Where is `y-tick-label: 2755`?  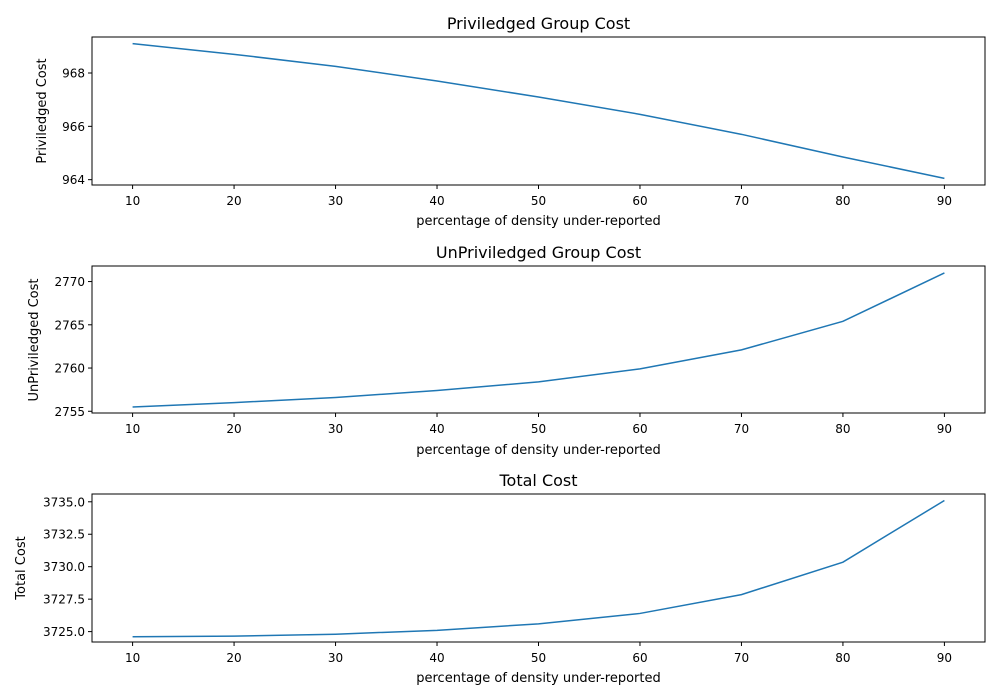 y-tick-label: 2755 is located at coordinates (69, 412).